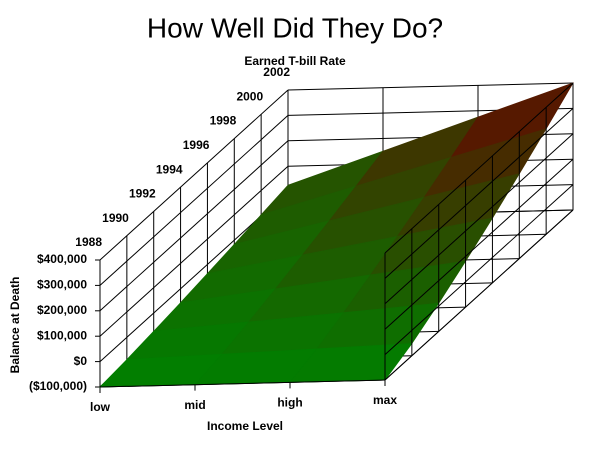  What do you see at coordinates (196, 145) in the screenshot?
I see `y-tick-label: 1996` at bounding box center [196, 145].